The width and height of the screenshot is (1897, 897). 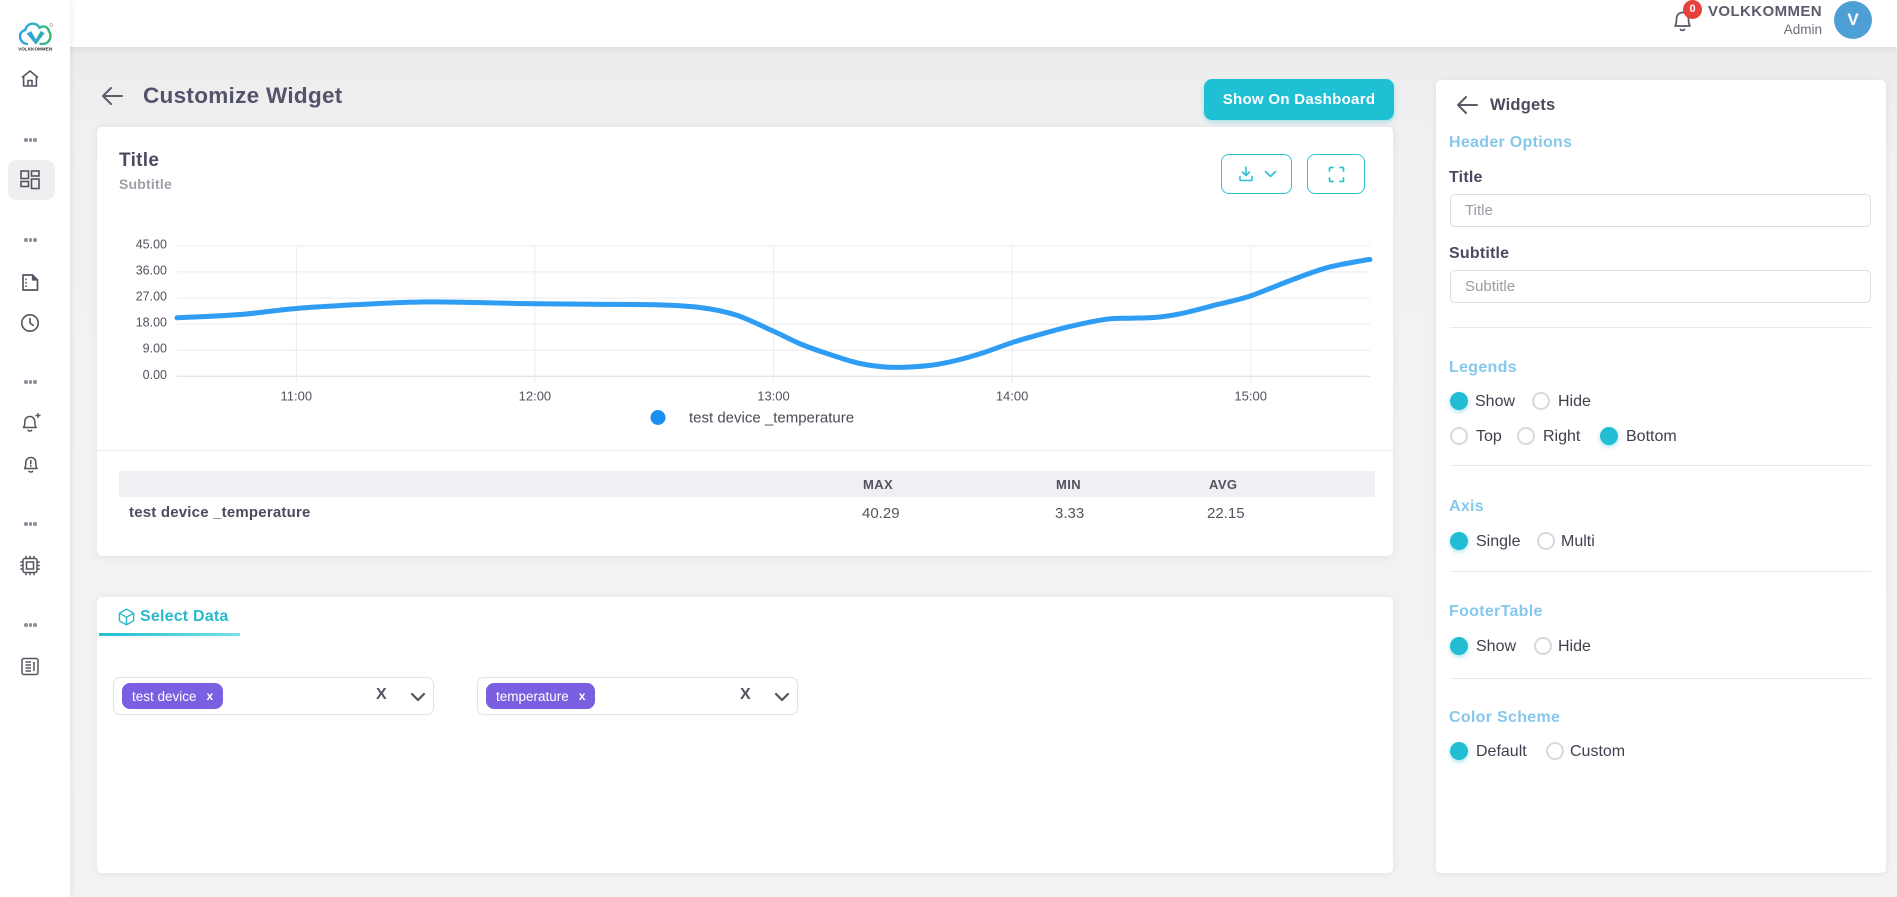 What do you see at coordinates (35, 49) in the screenshot?
I see `svg-text: VOLKKOMMEN` at bounding box center [35, 49].